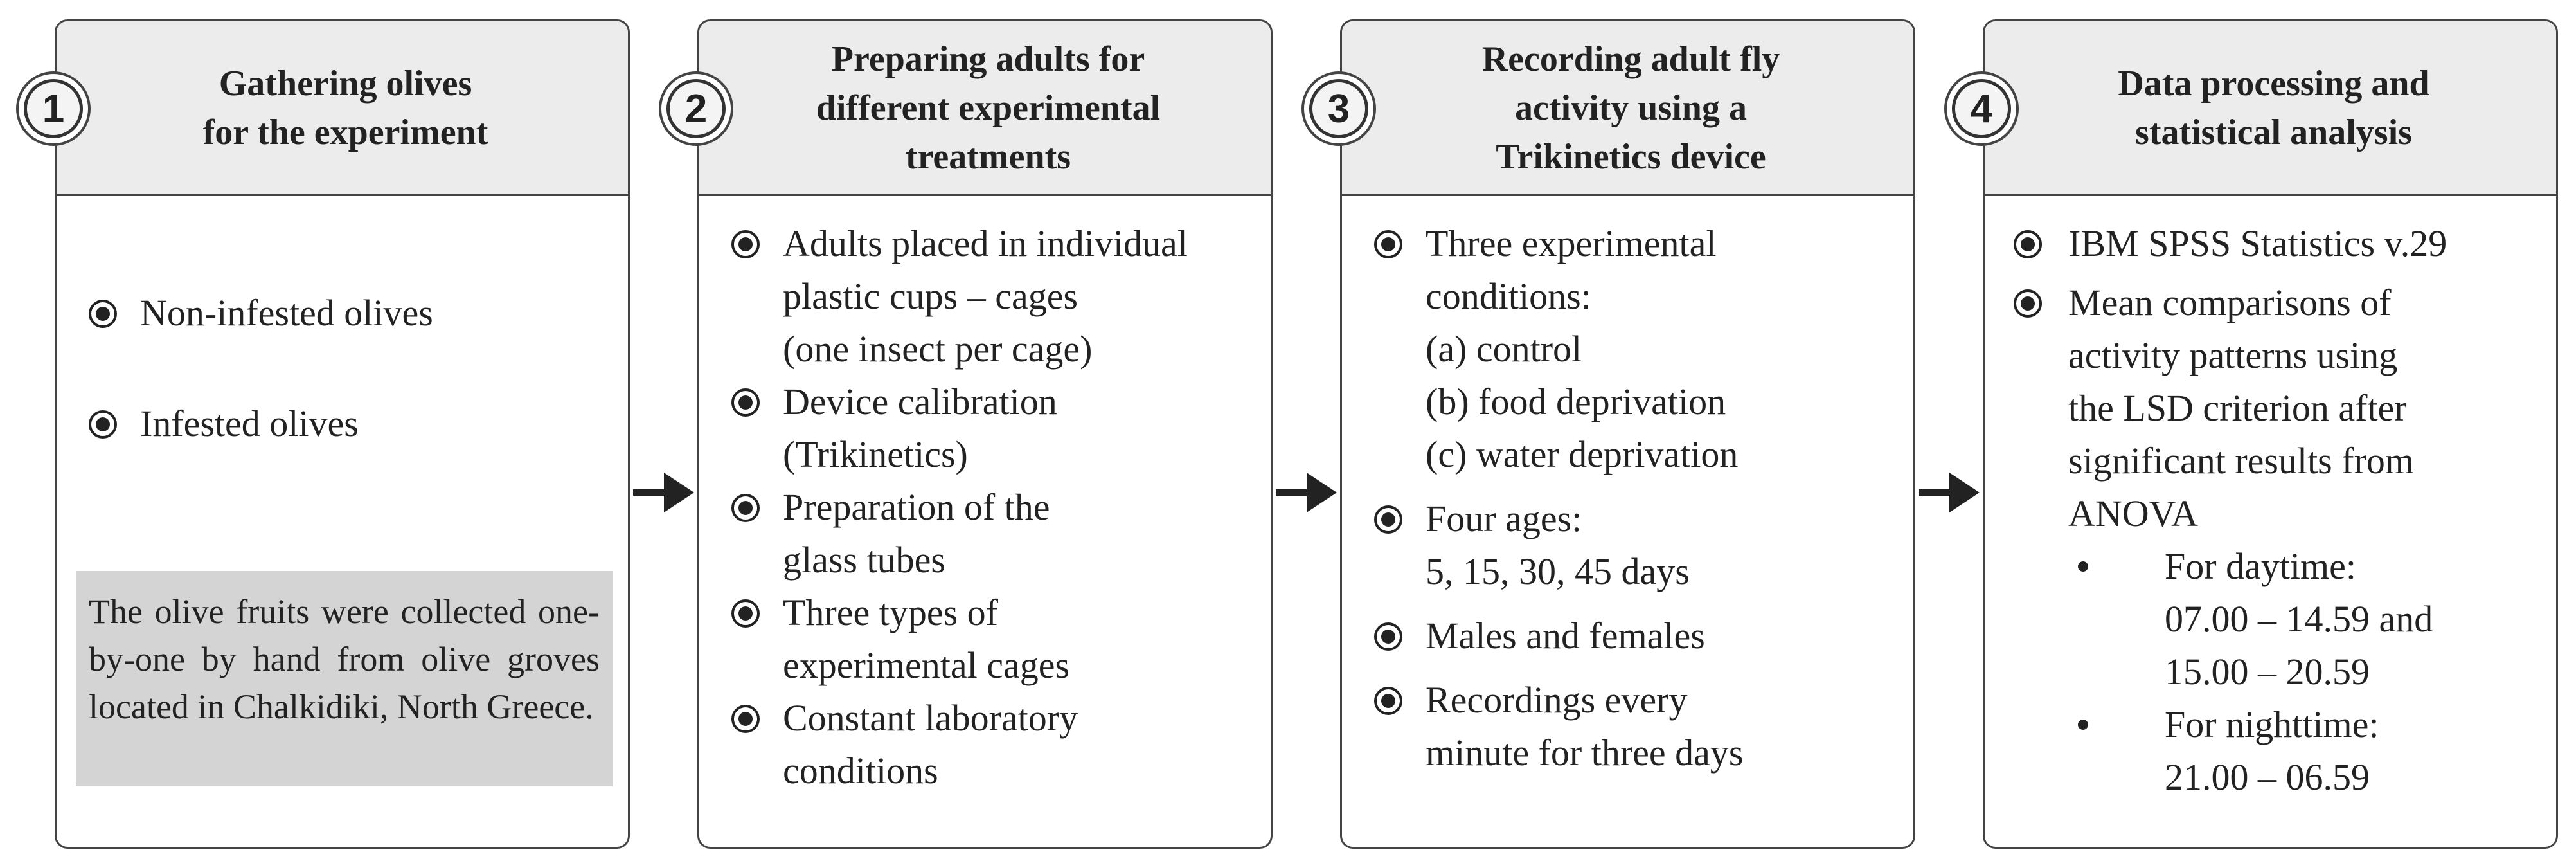 This screenshot has width=2576, height=861. I want to click on list-item: Constant laboratory conditions, so click(985, 744).